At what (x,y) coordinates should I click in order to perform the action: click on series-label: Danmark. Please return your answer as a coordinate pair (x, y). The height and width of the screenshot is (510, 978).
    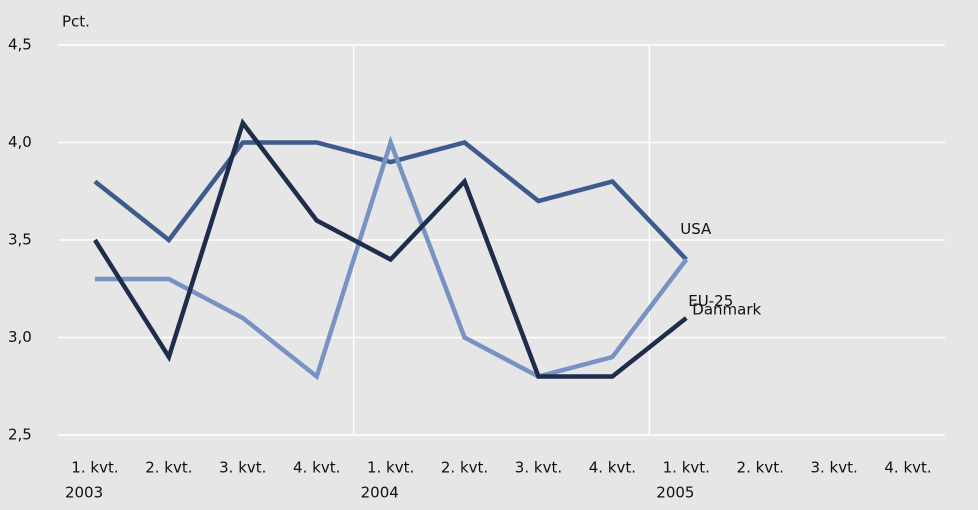
    Looking at the image, I should click on (726, 310).